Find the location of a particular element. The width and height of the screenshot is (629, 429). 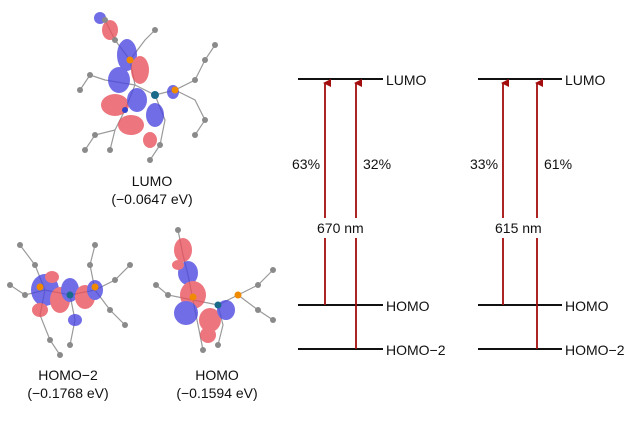

lumo-caption: LUMO (−0.0647 eV) is located at coordinates (152, 190).